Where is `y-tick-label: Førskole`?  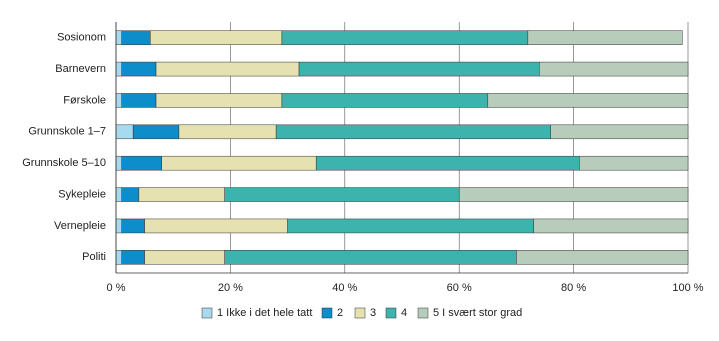 y-tick-label: Førskole is located at coordinates (84, 100).